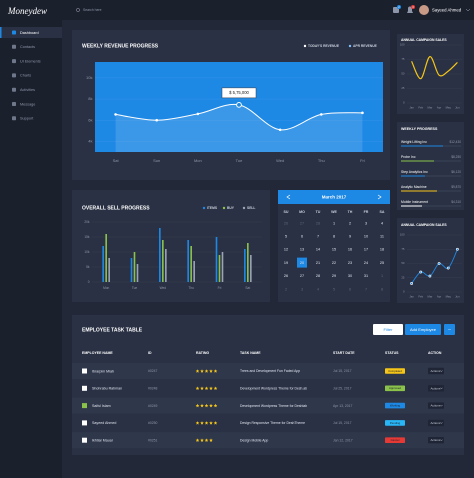 The width and height of the screenshot is (474, 478). I want to click on badge-count: 3, so click(413, 7).